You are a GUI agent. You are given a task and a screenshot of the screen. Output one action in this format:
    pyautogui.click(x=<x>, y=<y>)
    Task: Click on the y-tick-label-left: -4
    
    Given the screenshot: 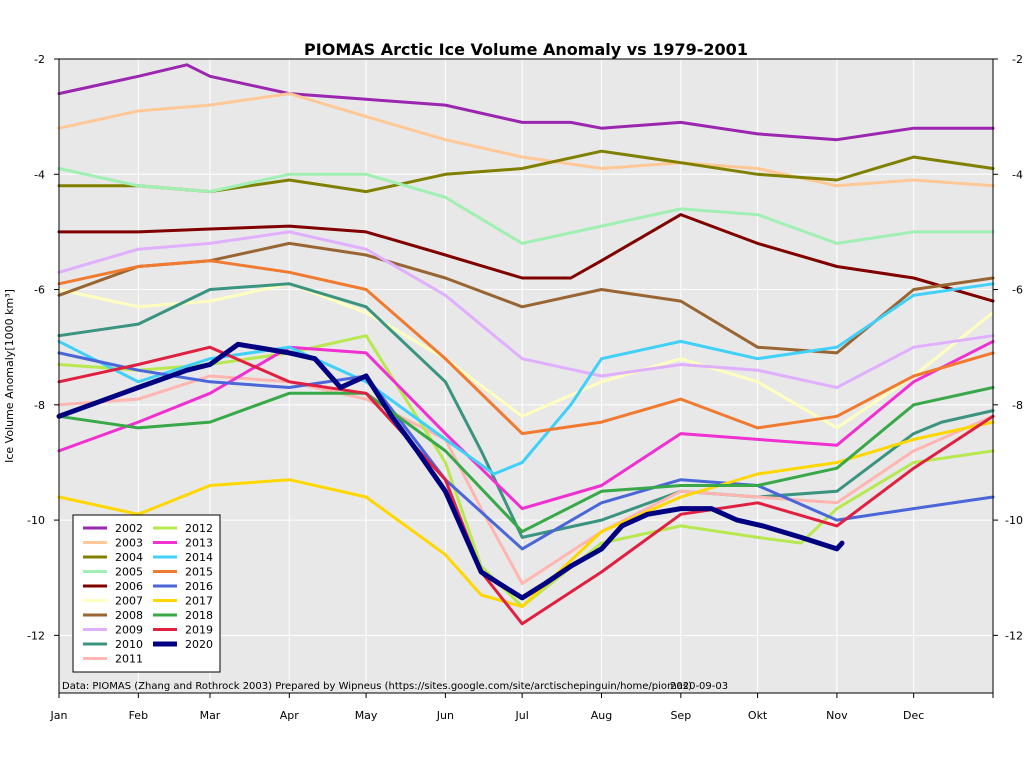 What is the action you would take?
    pyautogui.click(x=39, y=174)
    